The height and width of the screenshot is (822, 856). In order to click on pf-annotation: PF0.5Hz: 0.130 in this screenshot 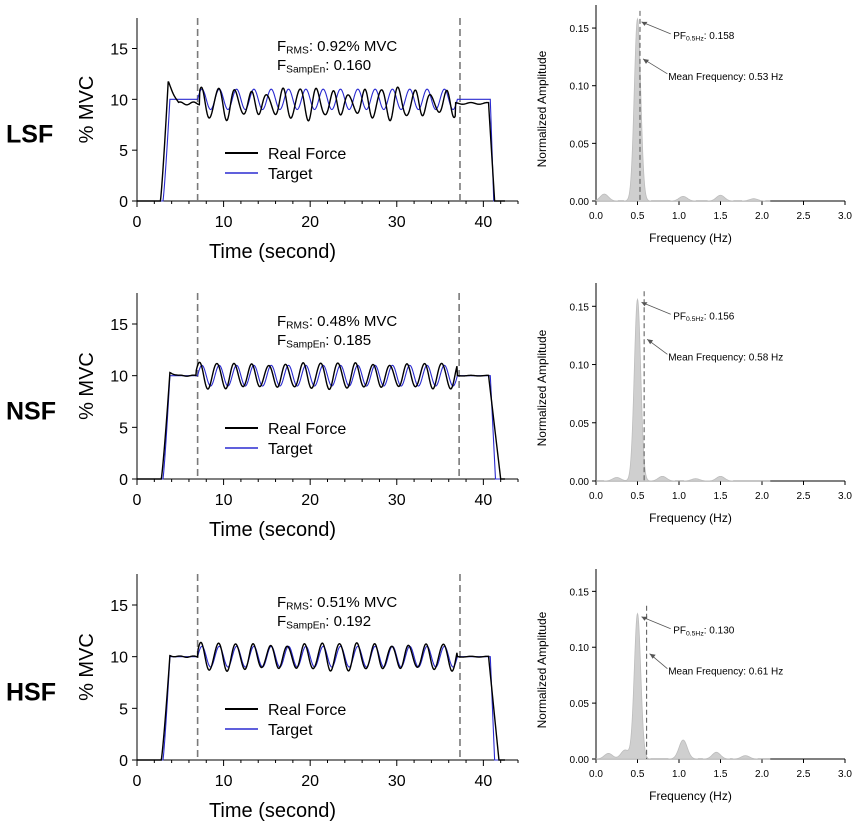, I will do `click(704, 632)`.